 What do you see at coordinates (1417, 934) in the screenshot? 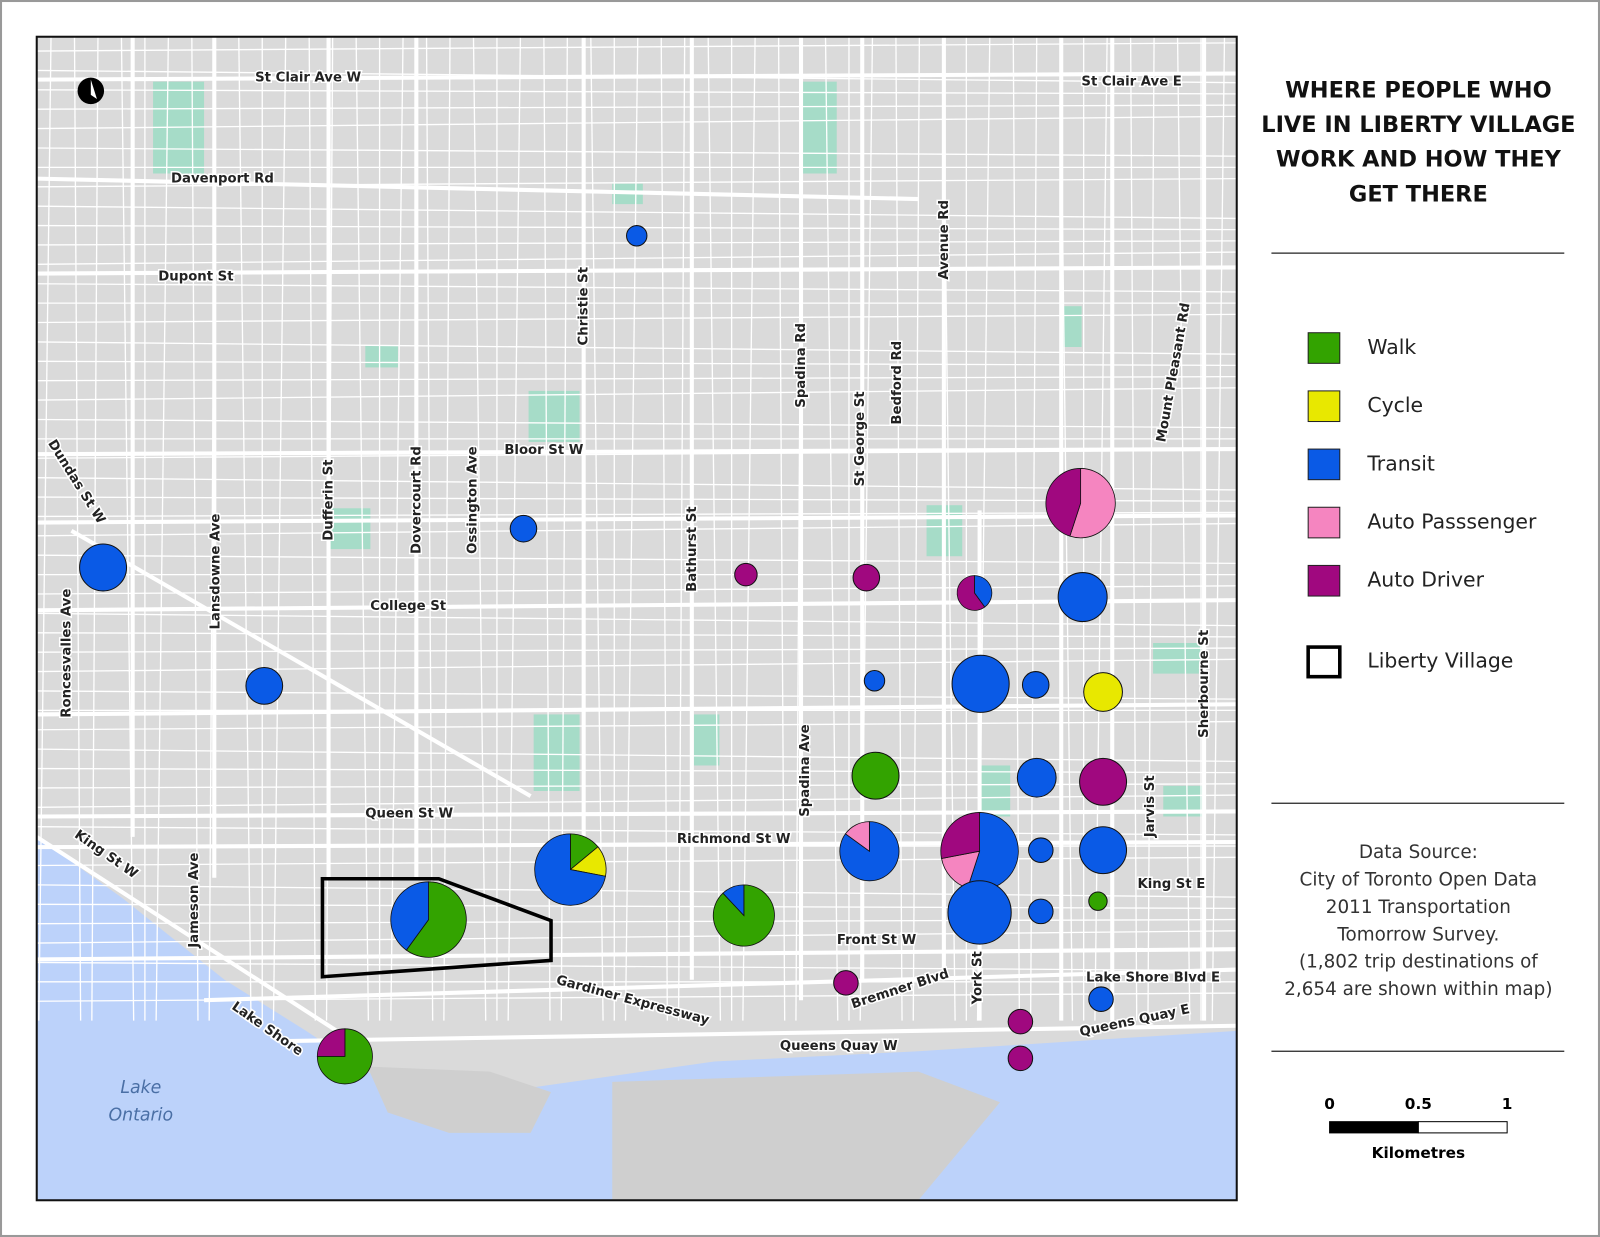
I see `source-text: Tomorrow Survey.` at bounding box center [1417, 934].